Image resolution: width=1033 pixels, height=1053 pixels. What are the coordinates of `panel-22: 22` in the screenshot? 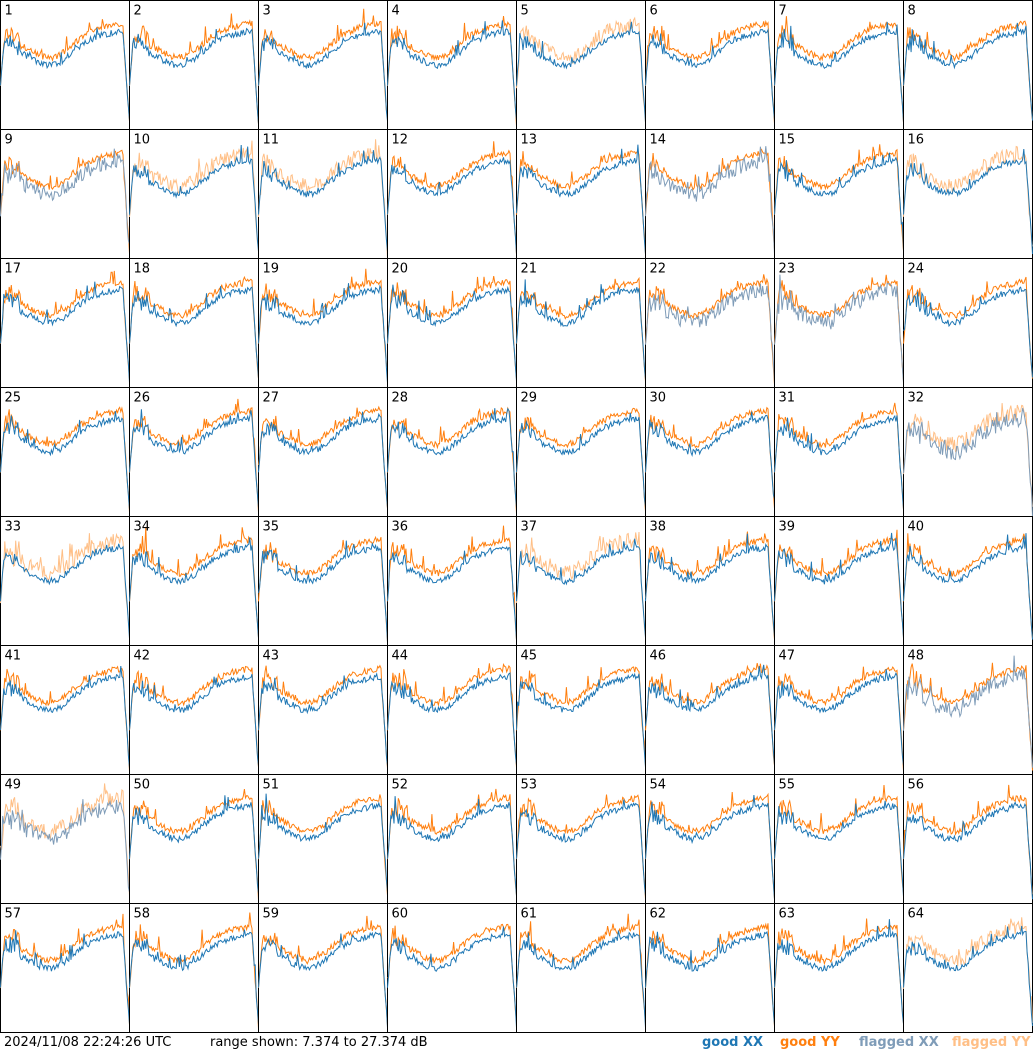 It's located at (710, 323).